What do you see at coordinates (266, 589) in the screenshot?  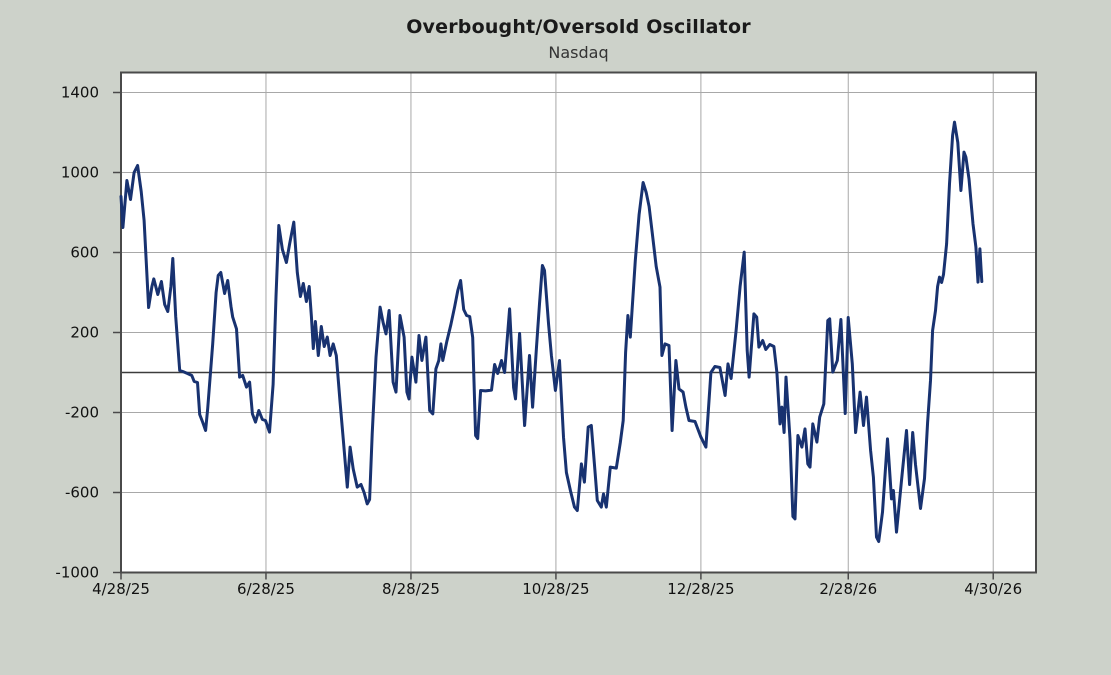 I see `x-tick-label: 6/28/25` at bounding box center [266, 589].